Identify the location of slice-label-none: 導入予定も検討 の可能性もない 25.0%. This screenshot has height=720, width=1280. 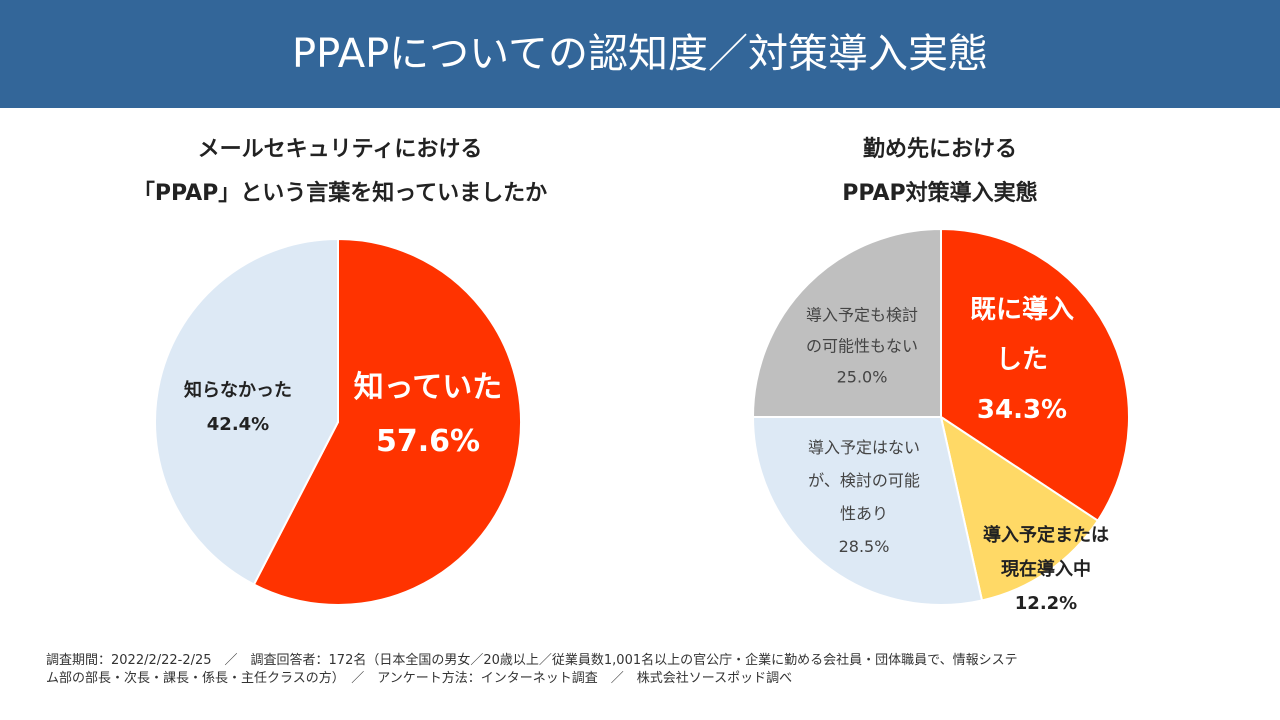
(862, 346).